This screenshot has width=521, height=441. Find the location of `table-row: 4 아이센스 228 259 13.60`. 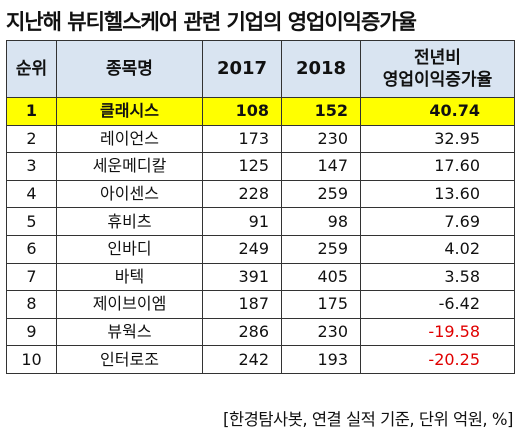

table-row: 4 아이센스 228 259 13.60 is located at coordinates (260, 194).